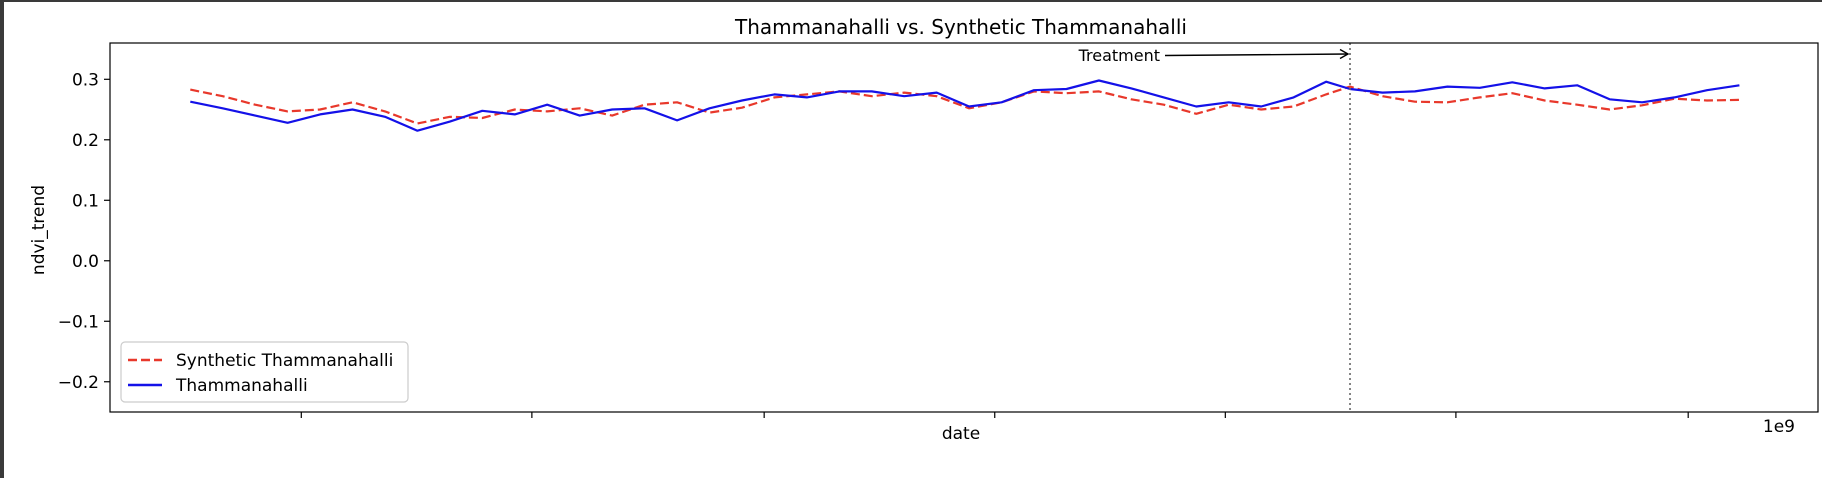  Describe the element at coordinates (85, 201) in the screenshot. I see `y-tick-label: 0.1` at that location.